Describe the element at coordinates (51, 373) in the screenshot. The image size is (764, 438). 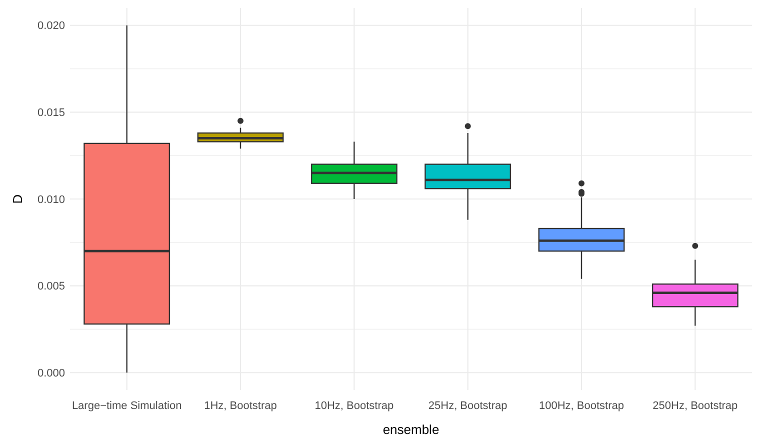
I see `y-tick-label: 0.000` at that location.